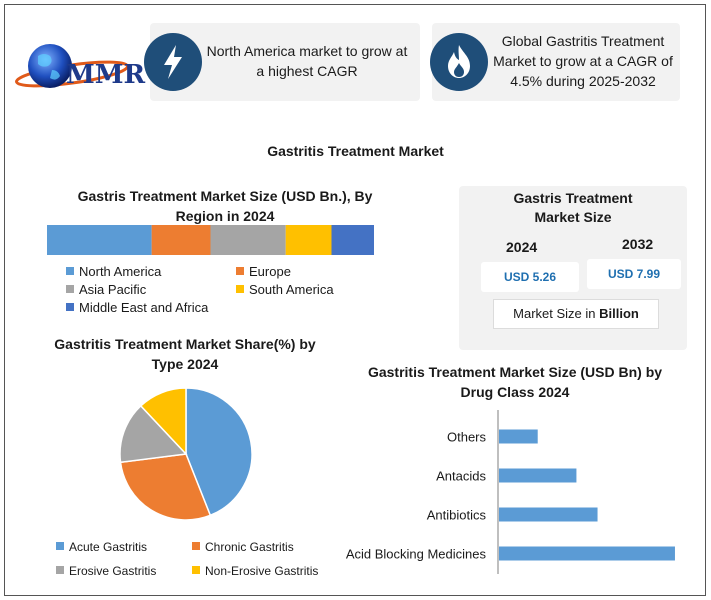 The image size is (711, 600). Describe the element at coordinates (181, 240) in the screenshot. I see `region-bar-europe` at that location.